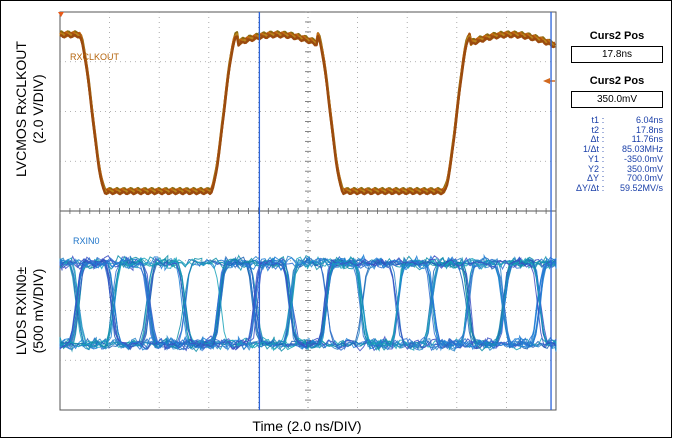  What do you see at coordinates (641, 187) in the screenshot?
I see `measurement-value: 59.52MV/s` at bounding box center [641, 187].